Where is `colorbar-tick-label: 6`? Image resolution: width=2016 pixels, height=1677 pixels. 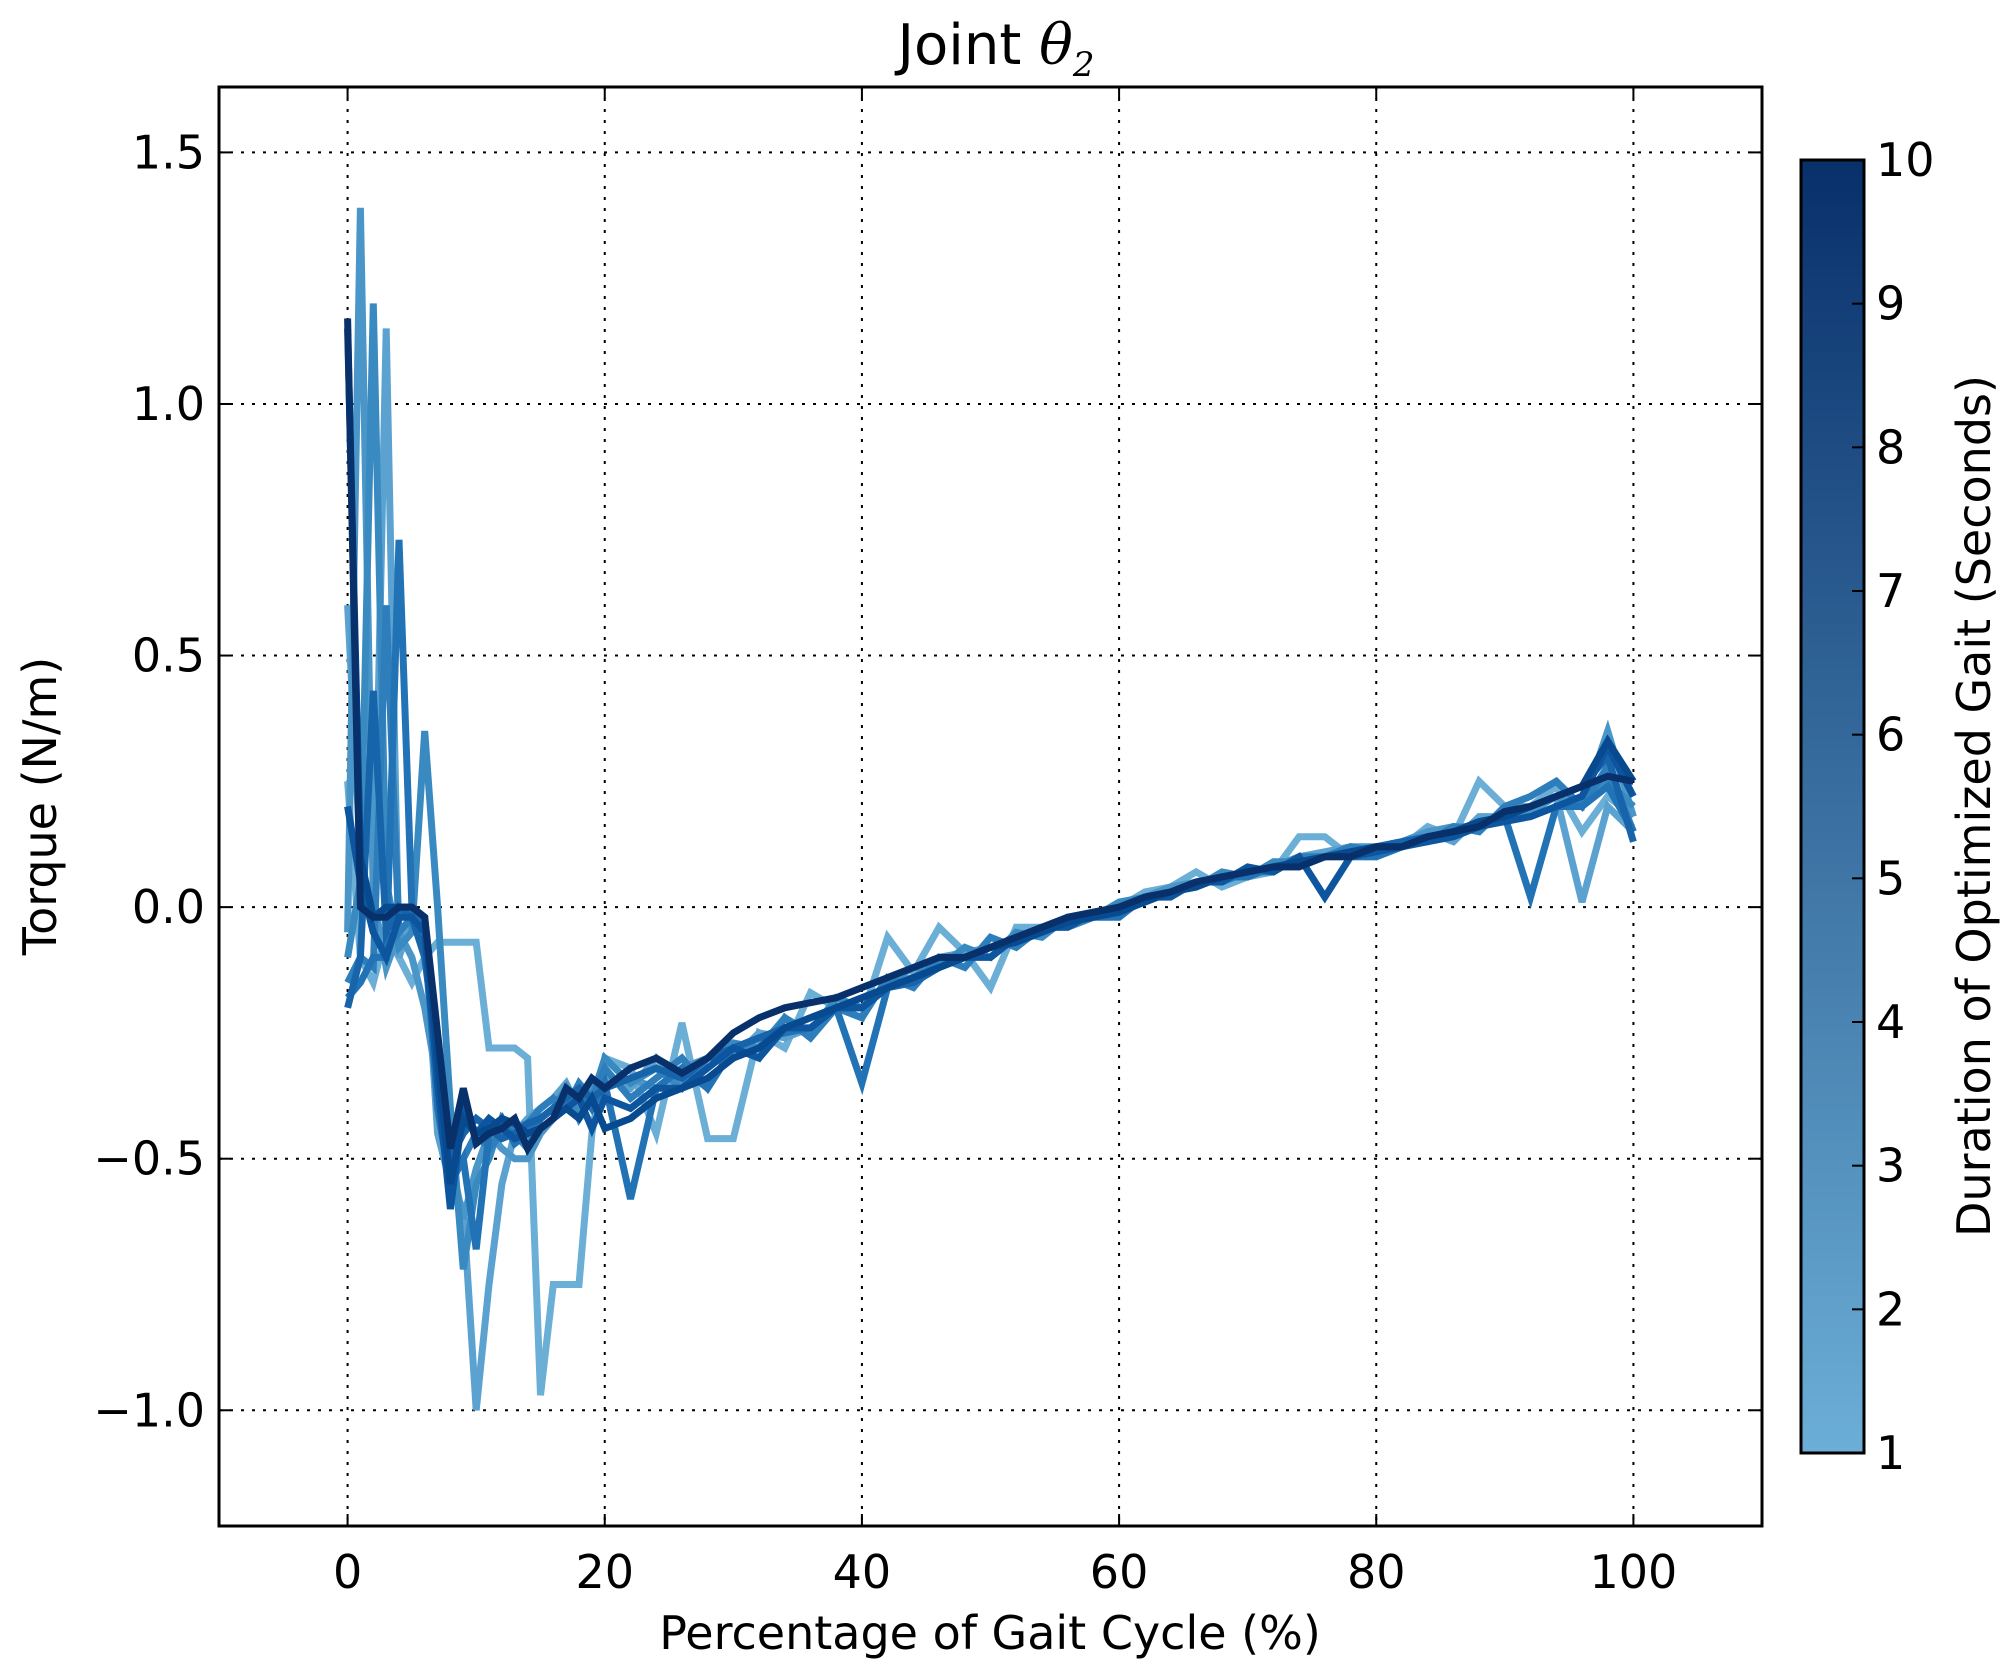 colorbar-tick-label: 6 is located at coordinates (1890, 735).